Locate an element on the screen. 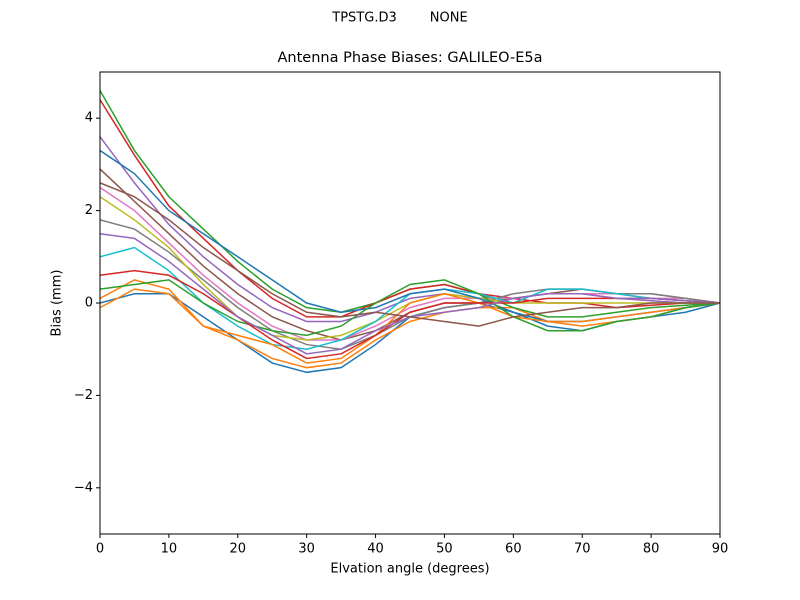 Image resolution: width=800 pixels, height=600 pixels. y-tick-label: 0 is located at coordinates (89, 303).